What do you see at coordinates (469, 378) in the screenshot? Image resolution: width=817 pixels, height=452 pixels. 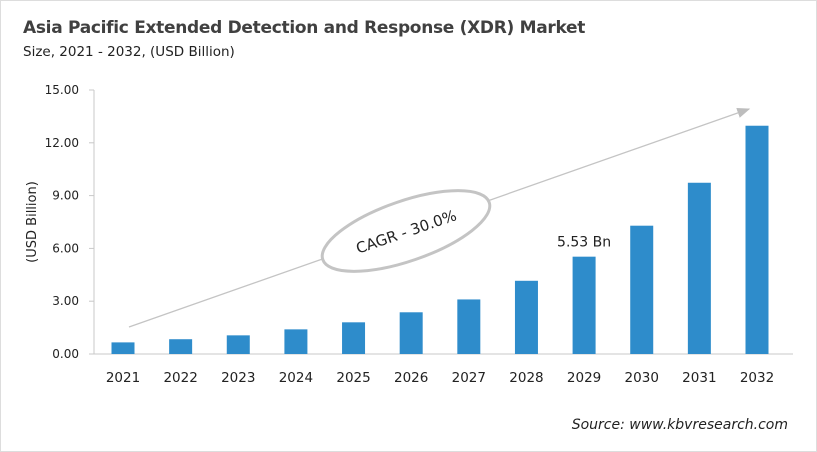 I see `x-tick-label: 2027` at bounding box center [469, 378].